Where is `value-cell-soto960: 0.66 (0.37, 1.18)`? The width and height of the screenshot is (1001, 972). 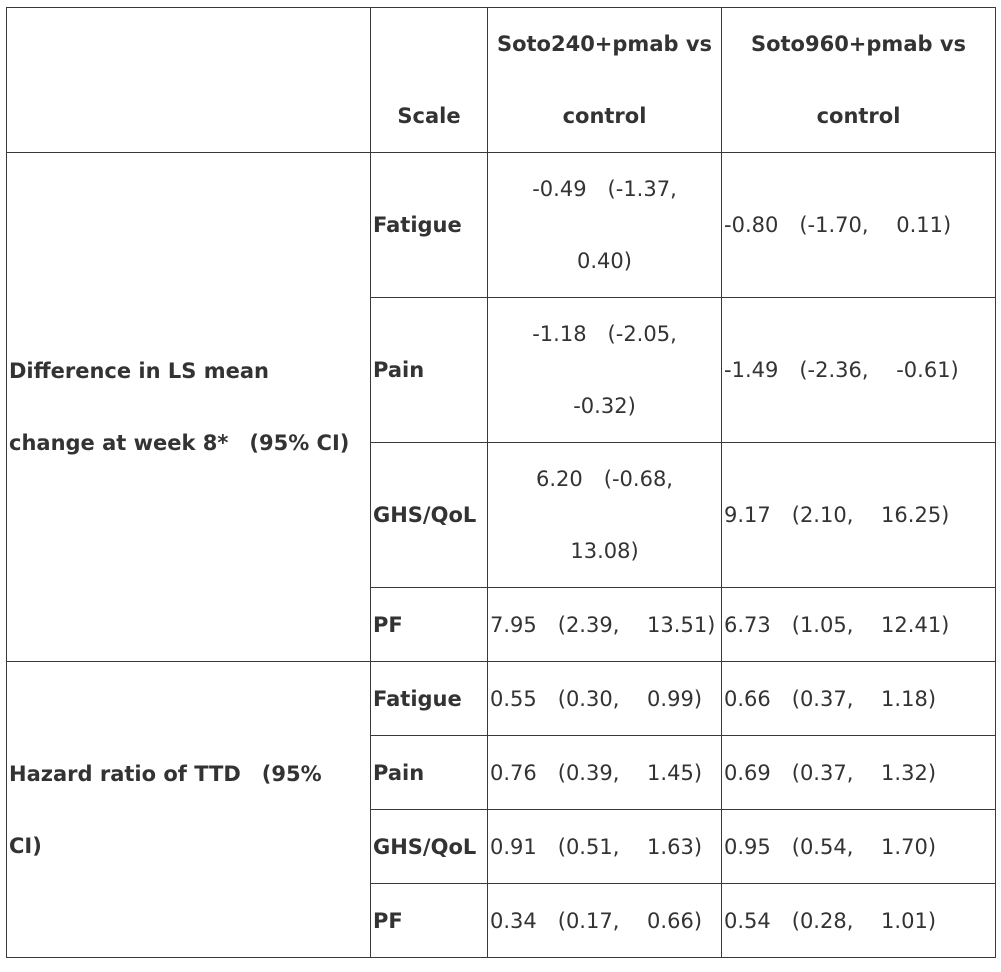 value-cell-soto960: 0.66 (0.37, 1.18) is located at coordinates (858, 698).